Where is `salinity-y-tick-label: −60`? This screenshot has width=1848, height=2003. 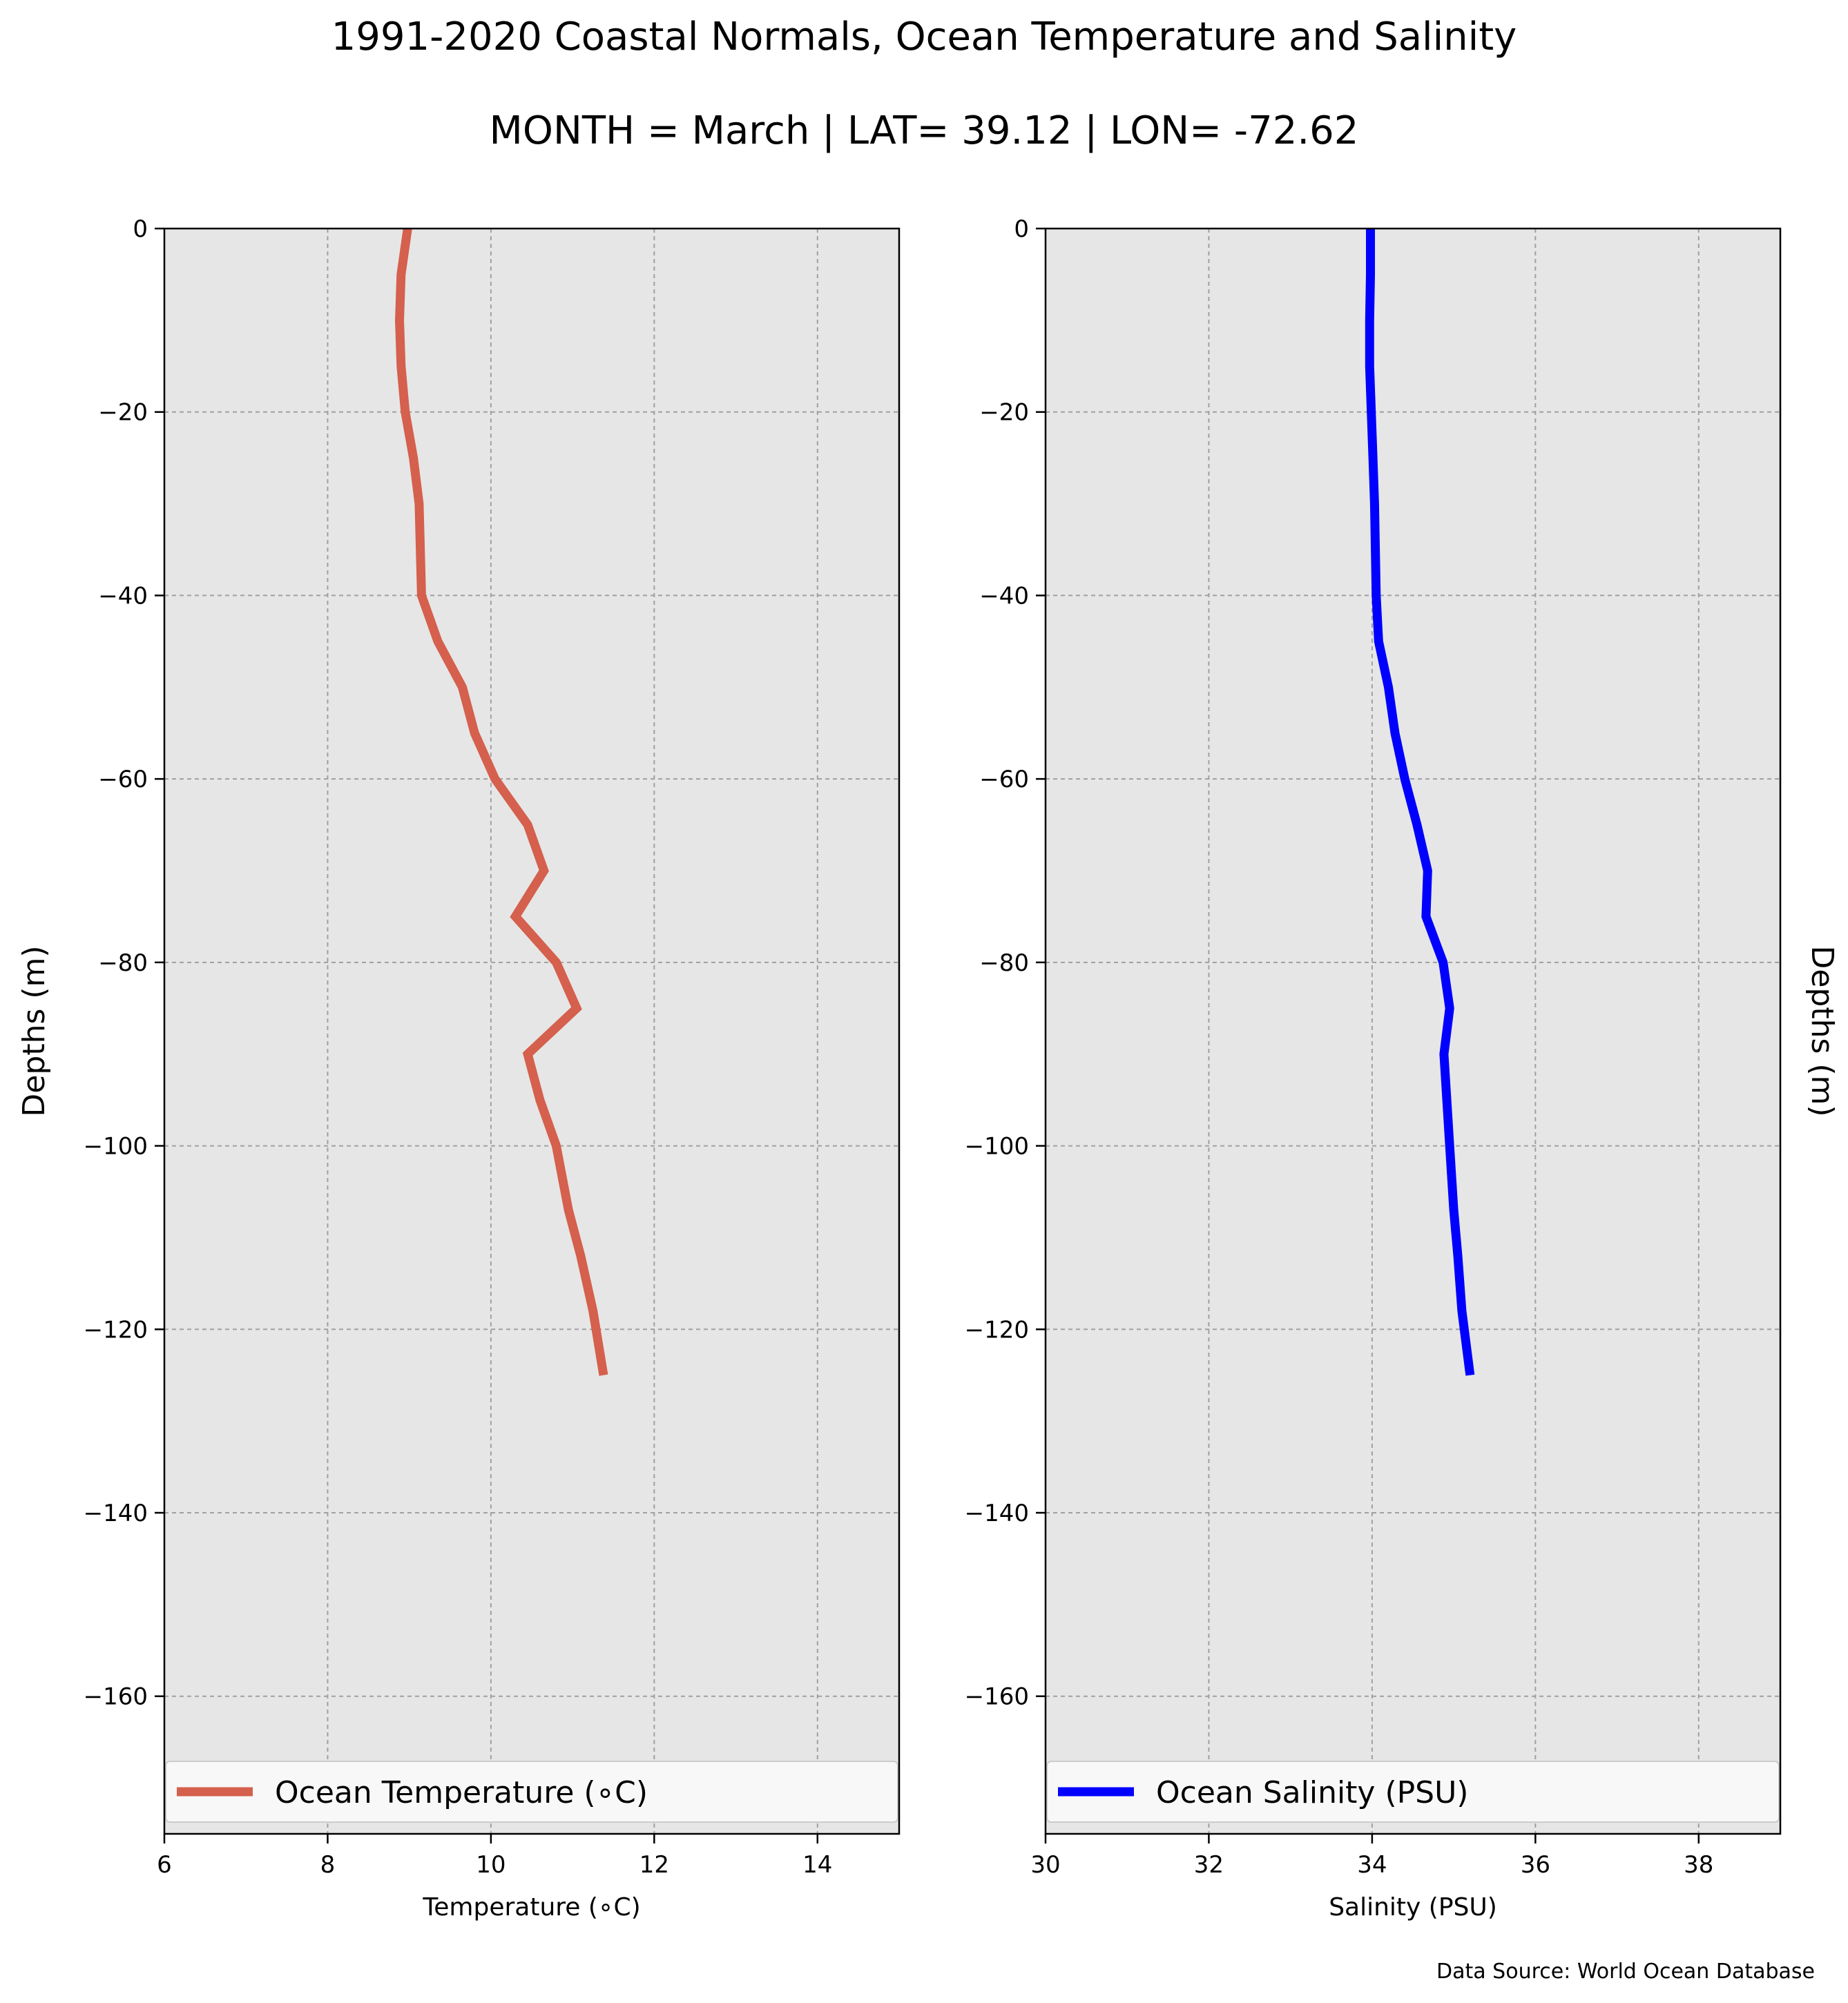 salinity-y-tick-label: −60 is located at coordinates (1004, 779).